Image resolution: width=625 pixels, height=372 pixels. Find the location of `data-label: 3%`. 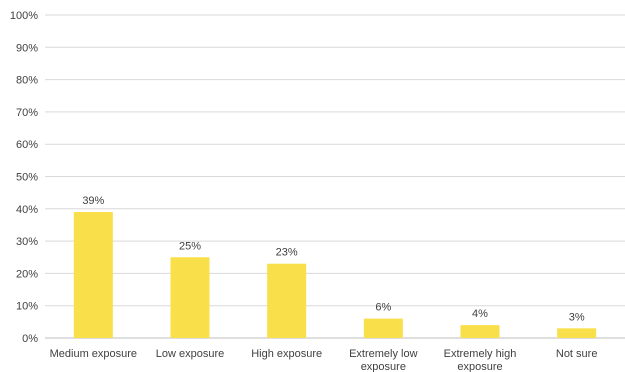

data-label: 3% is located at coordinates (577, 317).